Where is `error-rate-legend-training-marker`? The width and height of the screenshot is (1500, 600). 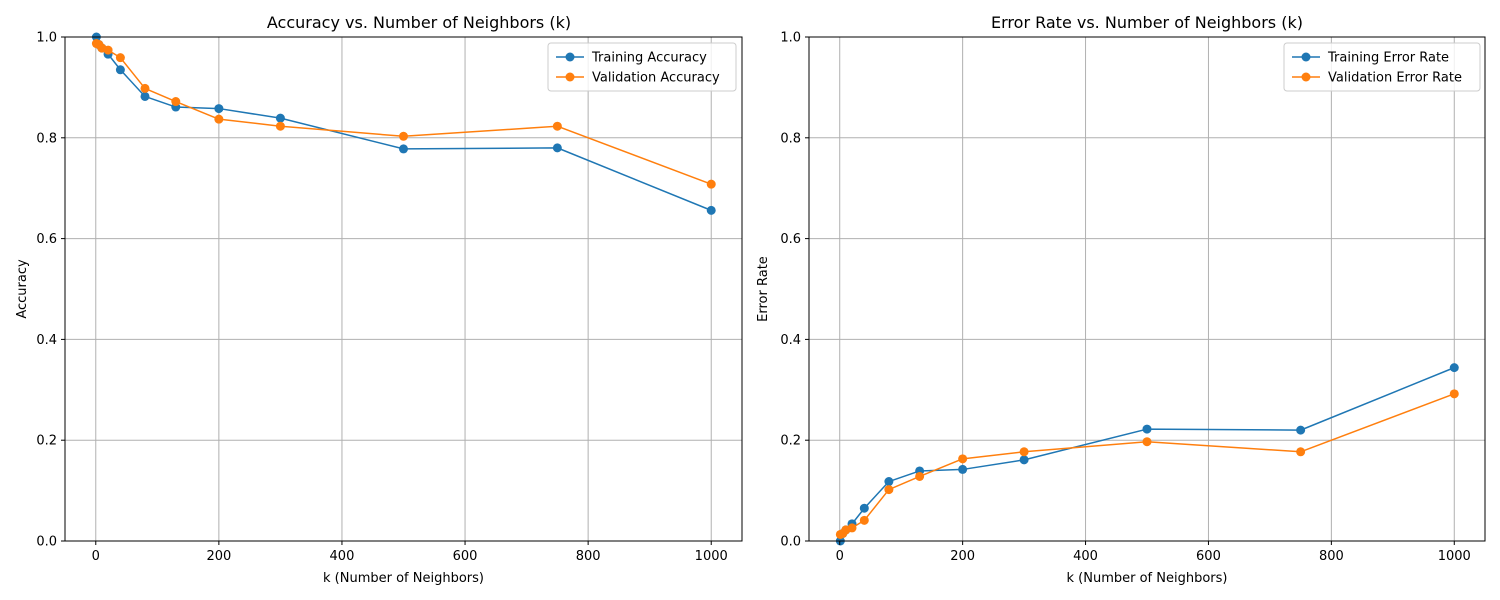
error-rate-legend-training-marker is located at coordinates (1306, 57).